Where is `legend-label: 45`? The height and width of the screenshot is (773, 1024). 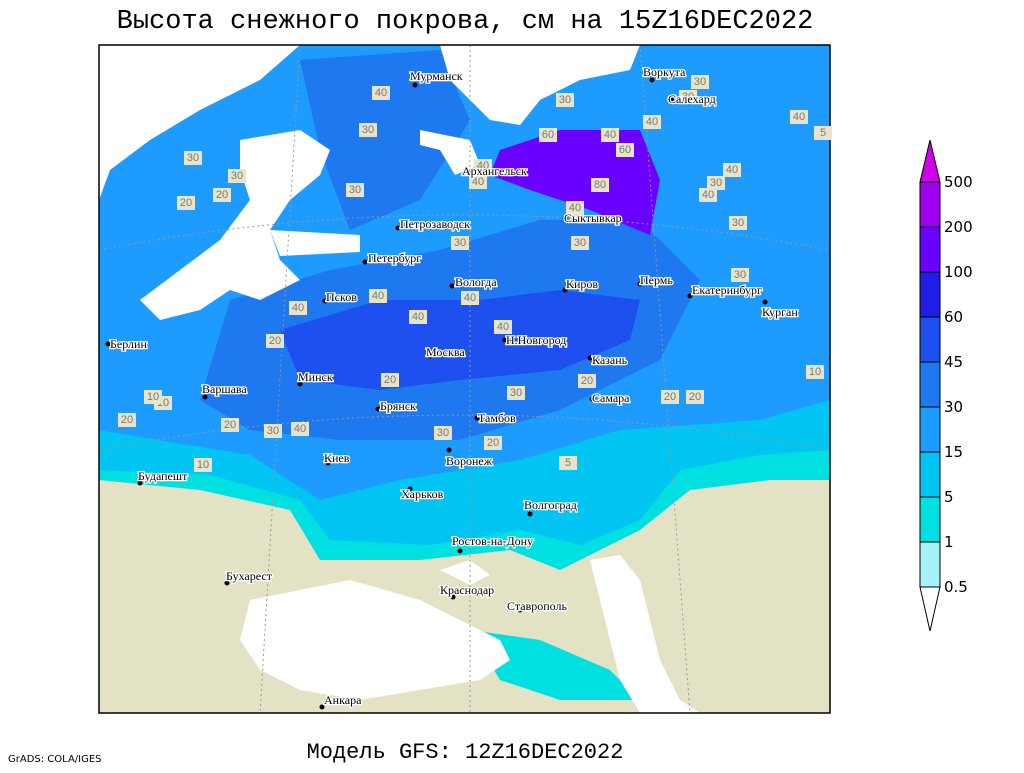
legend-label: 45 is located at coordinates (953, 362).